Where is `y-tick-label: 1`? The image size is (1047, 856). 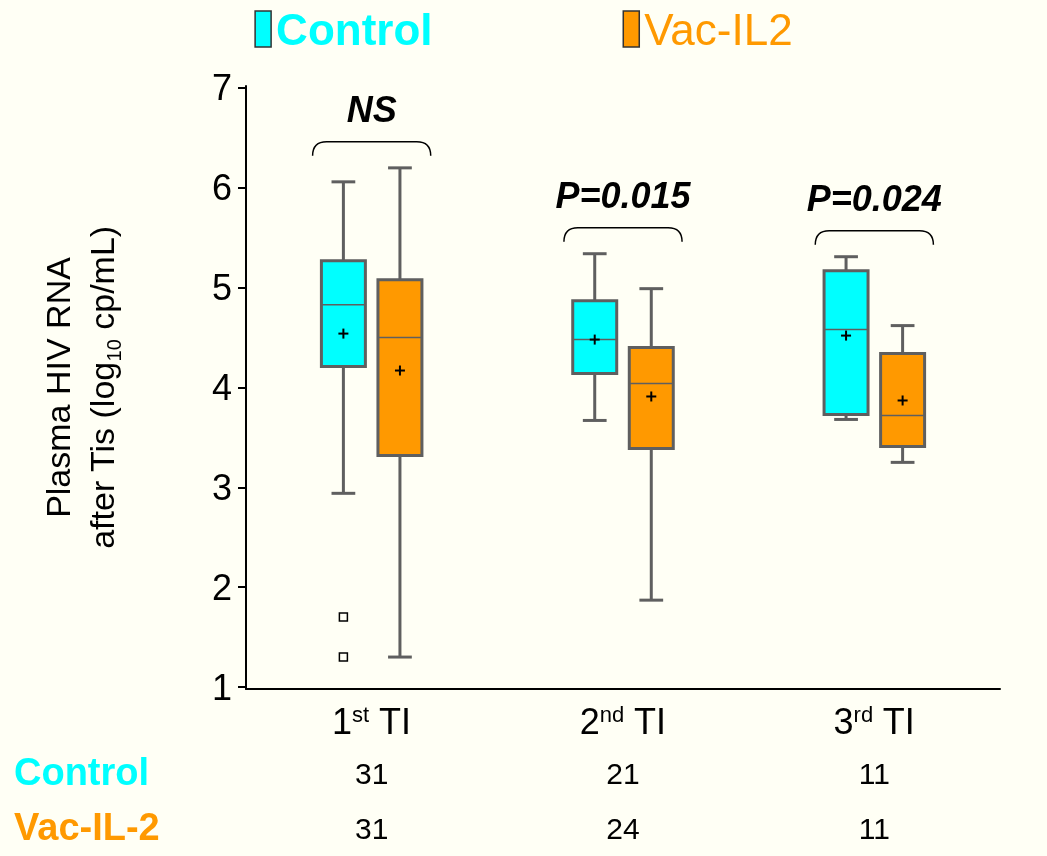 y-tick-label: 1 is located at coordinates (221, 687).